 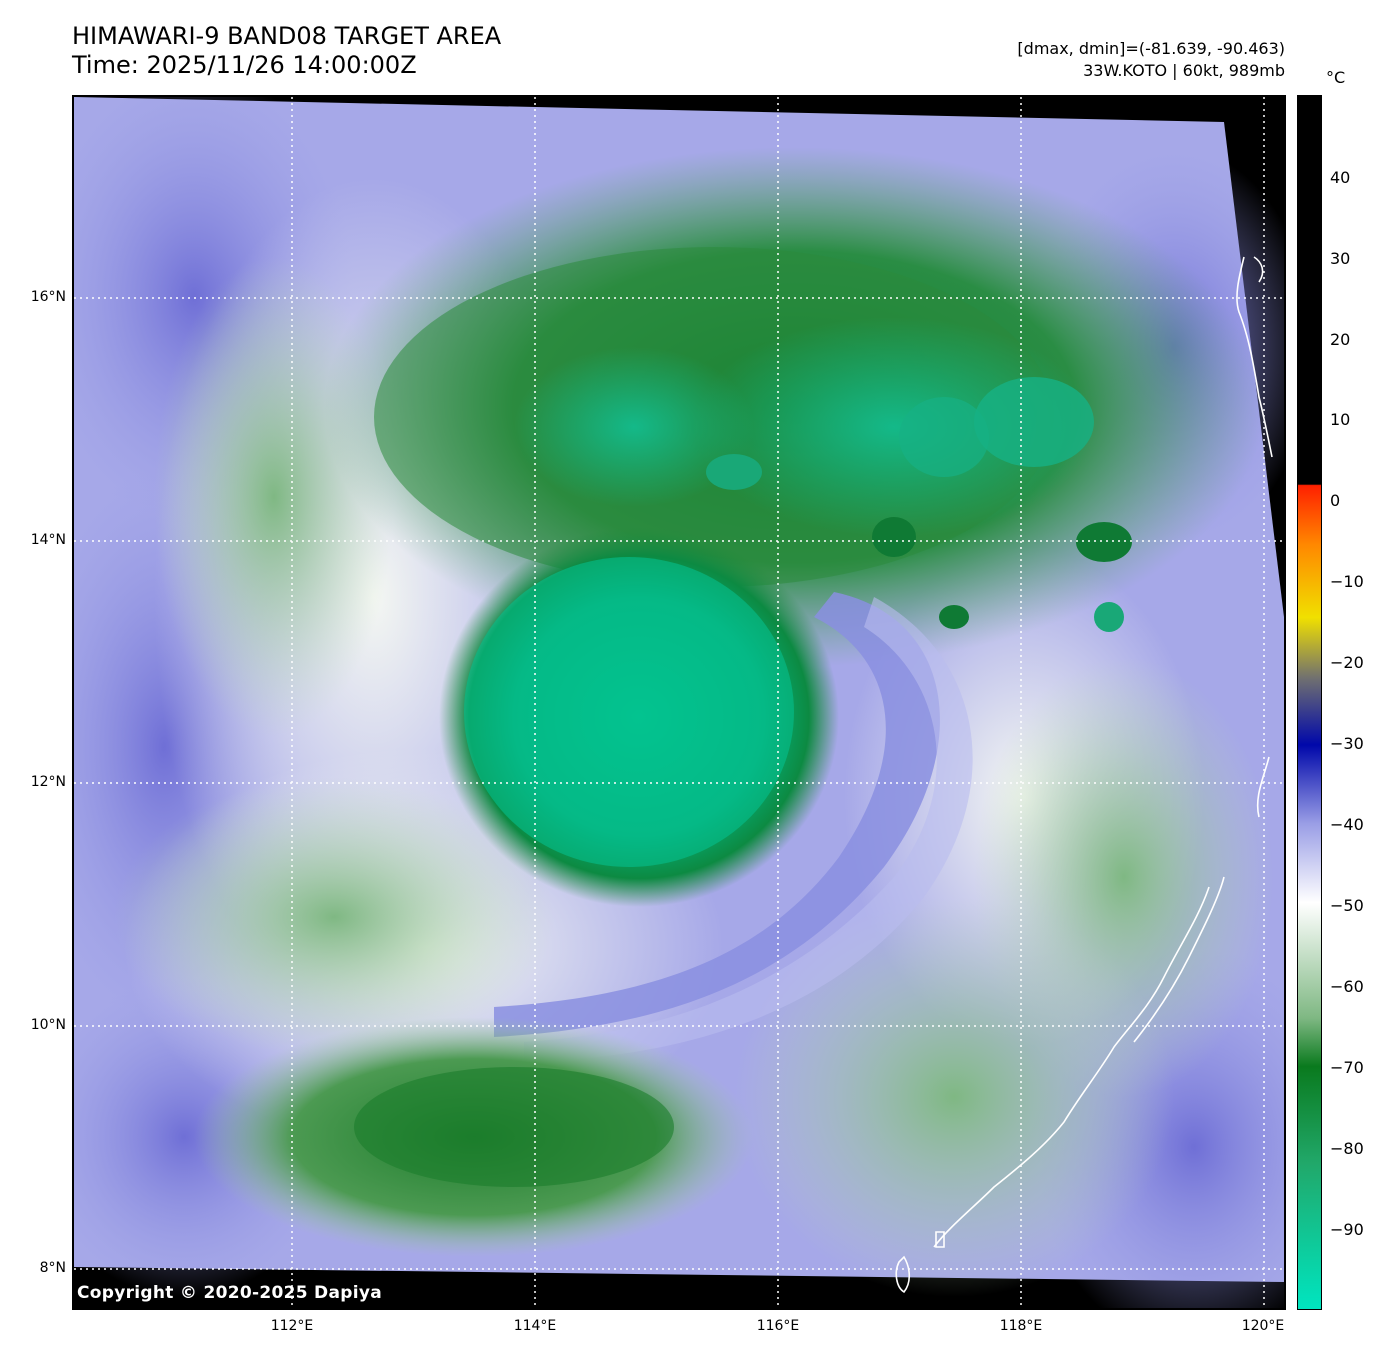 What do you see at coordinates (1347, 1229) in the screenshot?
I see `colorbar-tick-minus90: −90` at bounding box center [1347, 1229].